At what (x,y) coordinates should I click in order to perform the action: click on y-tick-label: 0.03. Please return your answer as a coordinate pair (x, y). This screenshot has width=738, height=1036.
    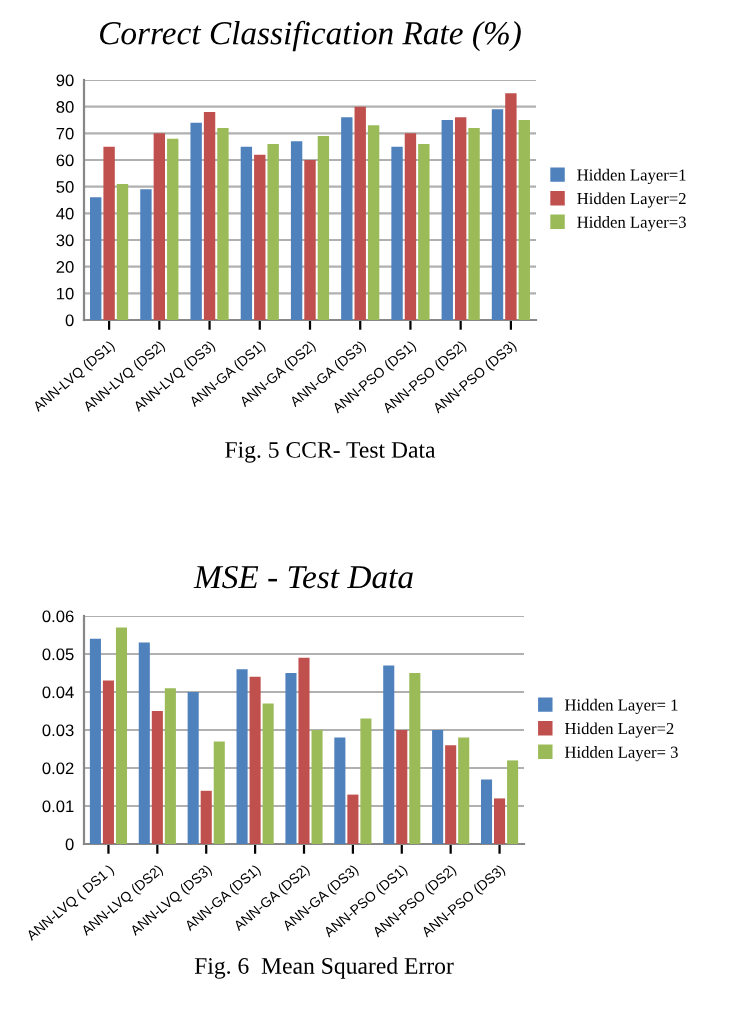
    Looking at the image, I should click on (58, 730).